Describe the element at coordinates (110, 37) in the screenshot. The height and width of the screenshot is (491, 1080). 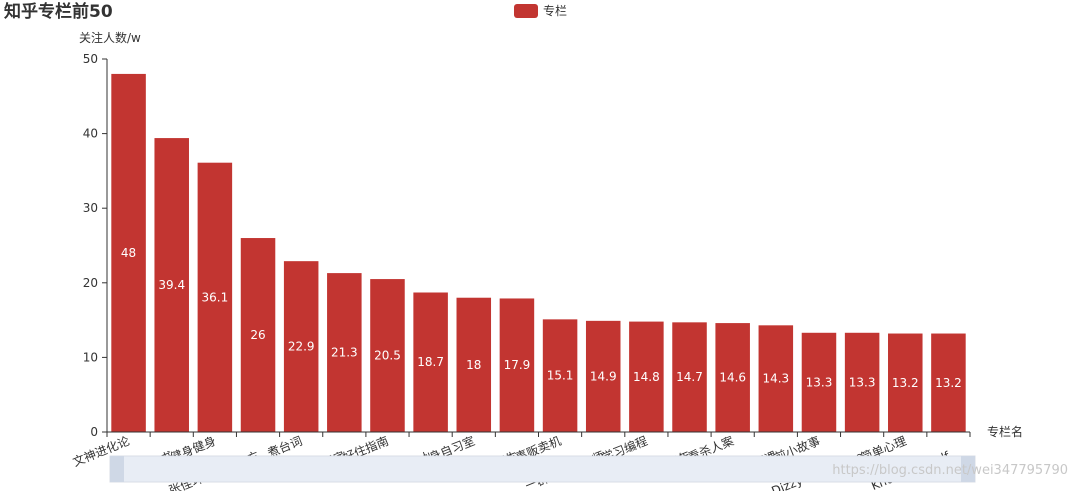
I see `y-axis-name: 关注人数/w` at that location.